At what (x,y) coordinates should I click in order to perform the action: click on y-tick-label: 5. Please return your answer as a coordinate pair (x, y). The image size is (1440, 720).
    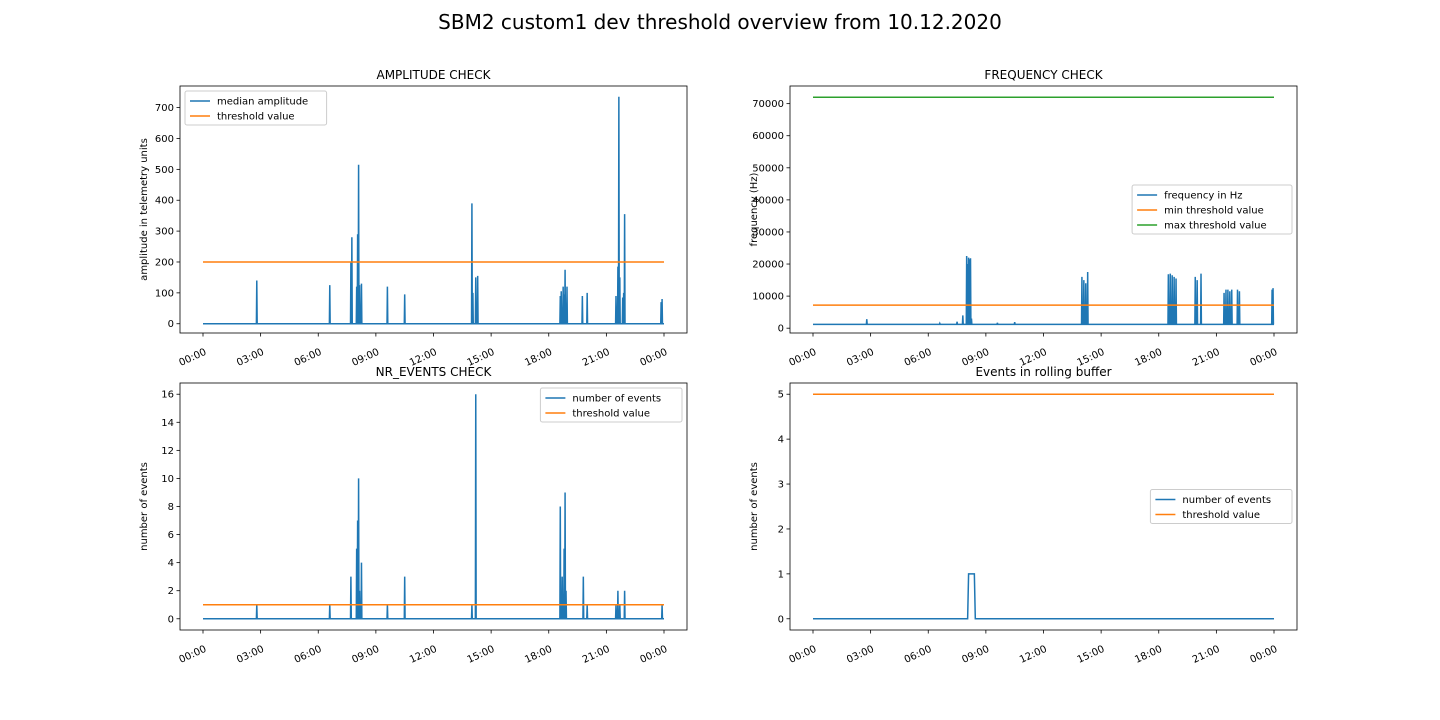
    Looking at the image, I should click on (781, 395).